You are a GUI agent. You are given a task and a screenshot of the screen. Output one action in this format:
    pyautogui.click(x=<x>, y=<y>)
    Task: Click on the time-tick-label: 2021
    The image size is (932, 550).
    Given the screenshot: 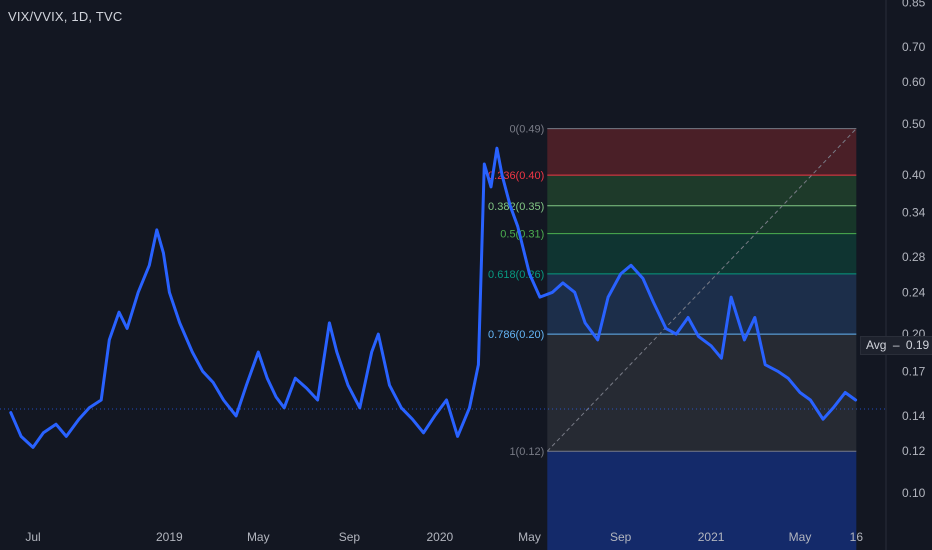 What is the action you would take?
    pyautogui.click(x=711, y=537)
    